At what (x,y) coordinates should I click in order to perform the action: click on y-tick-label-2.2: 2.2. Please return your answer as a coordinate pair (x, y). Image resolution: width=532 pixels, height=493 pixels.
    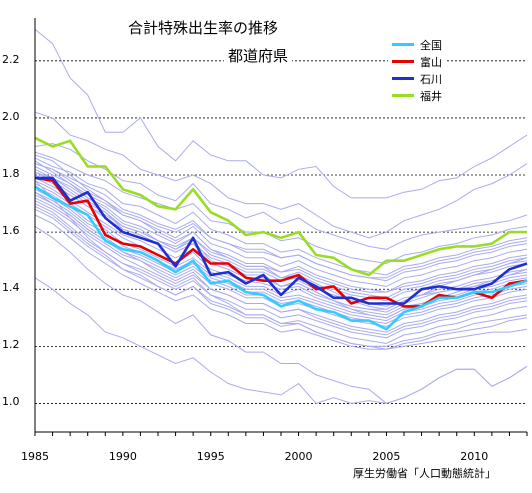
    Looking at the image, I should click on (11, 59).